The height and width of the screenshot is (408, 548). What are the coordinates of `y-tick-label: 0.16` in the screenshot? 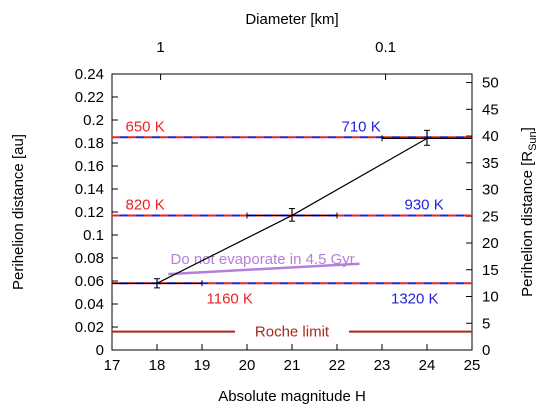 It's located at (89, 166).